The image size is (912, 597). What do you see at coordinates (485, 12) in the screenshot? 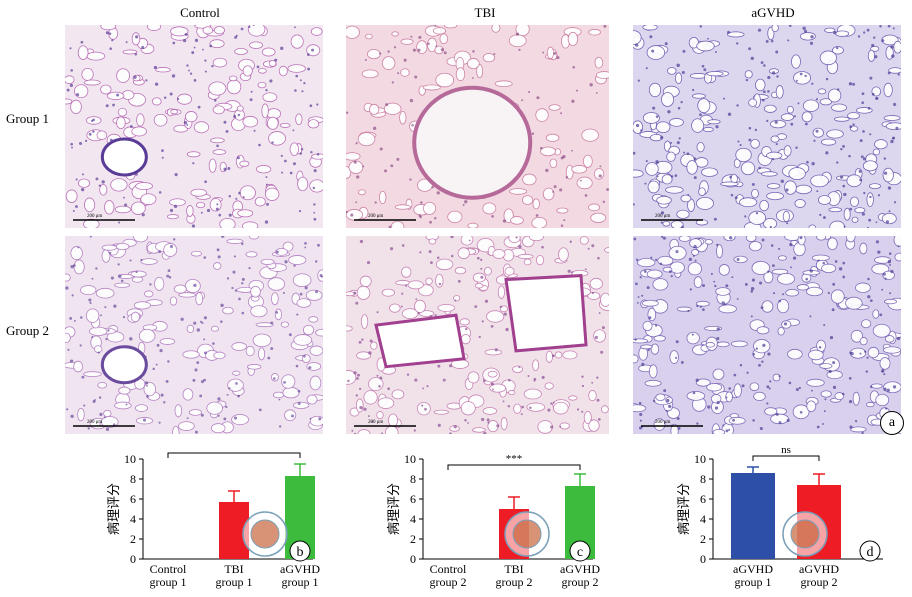
I see `column-title-tbi: TBI` at bounding box center [485, 12].